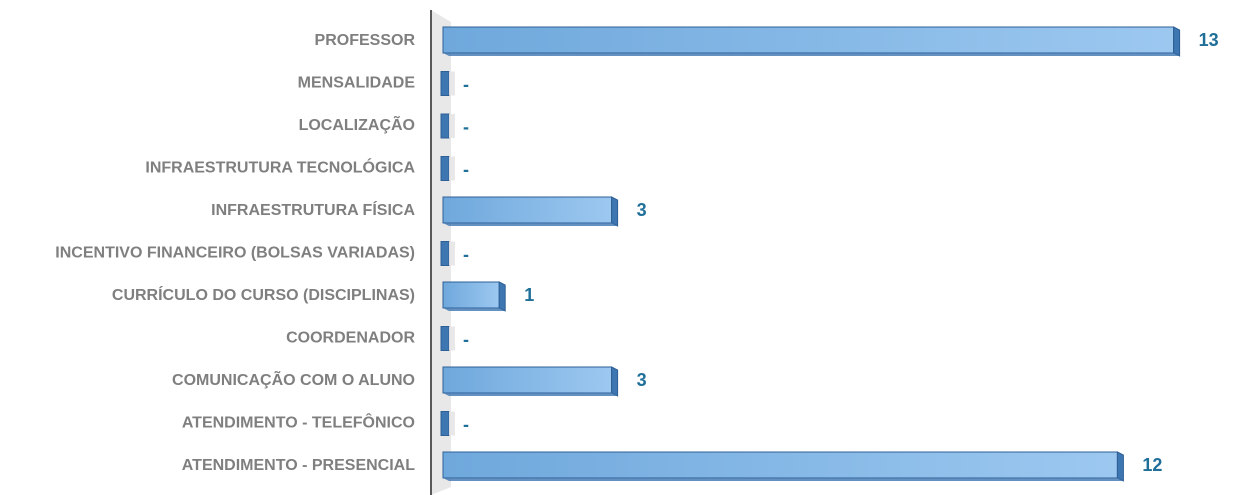 The width and height of the screenshot is (1240, 495). I want to click on category-label: PROFESSOR, so click(365, 40).